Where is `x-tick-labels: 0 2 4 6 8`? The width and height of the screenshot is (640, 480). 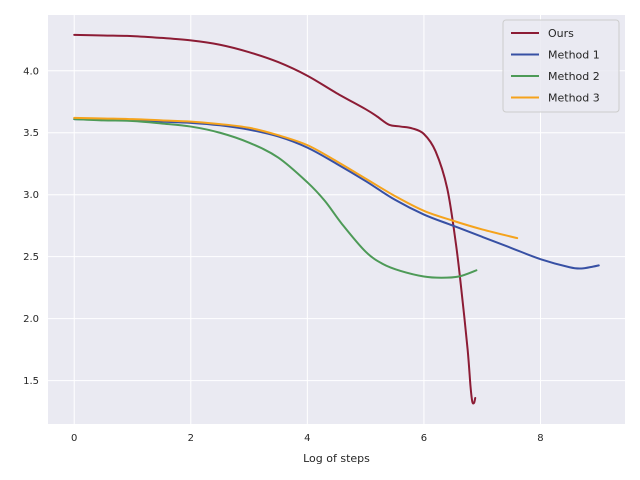
x-tick-labels: 0 2 4 6 8 is located at coordinates (307, 438).